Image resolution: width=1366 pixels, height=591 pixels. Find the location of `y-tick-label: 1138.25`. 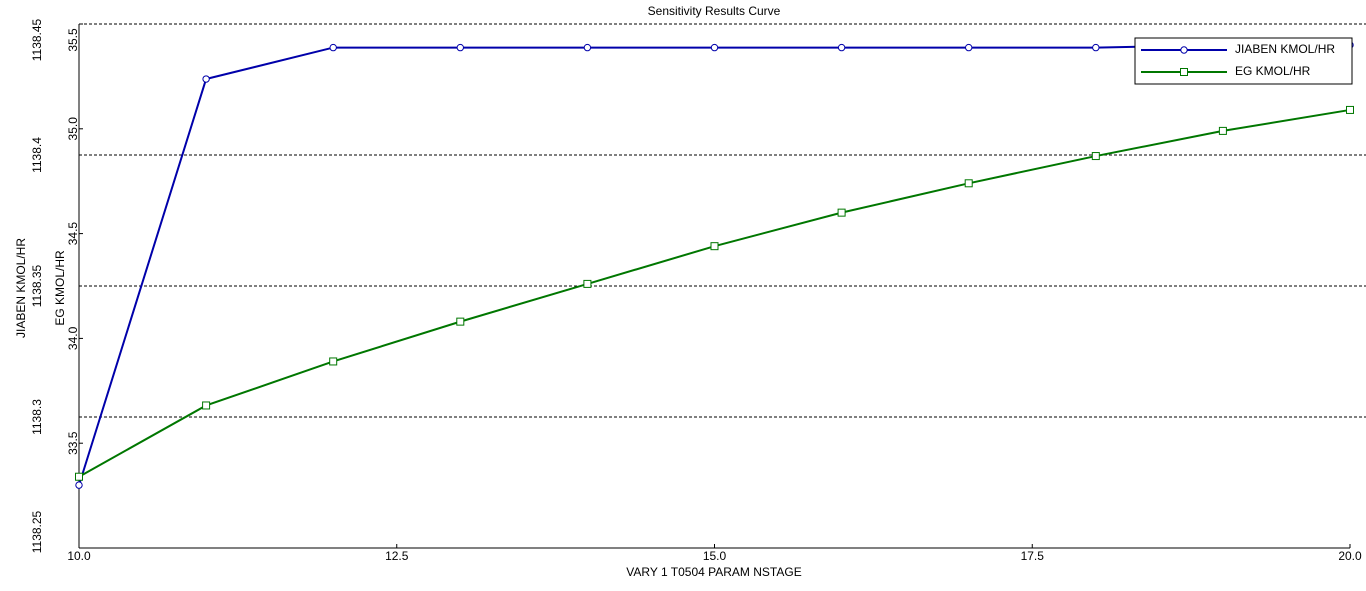

y-tick-label: 1138.25 is located at coordinates (37, 531).